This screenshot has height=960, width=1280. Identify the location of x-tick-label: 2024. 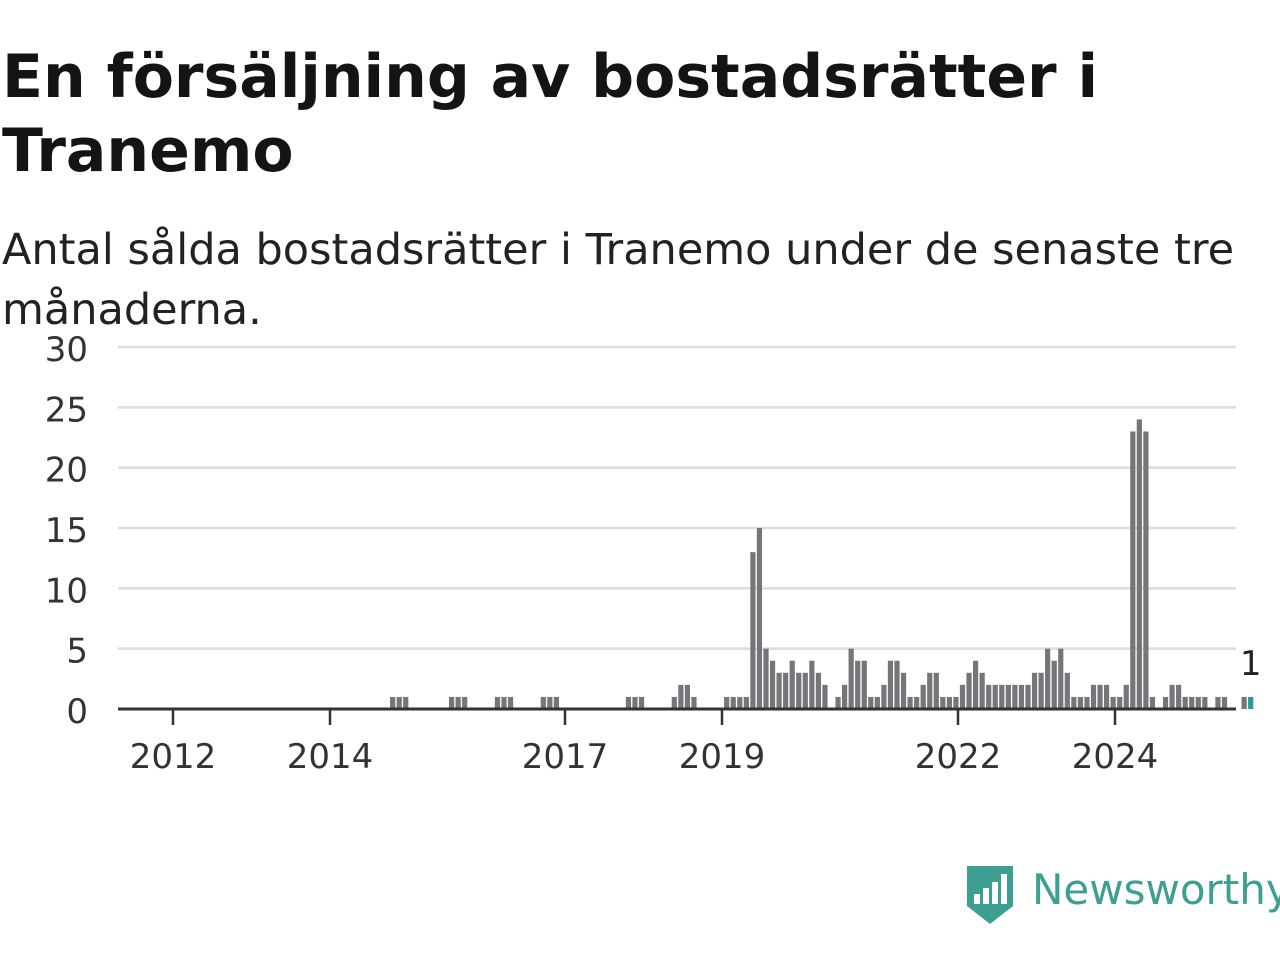
(1115, 757).